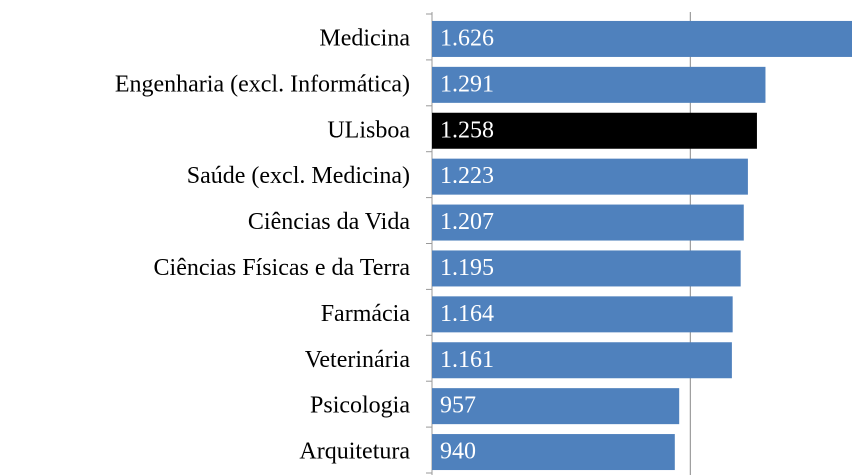  I want to click on value-label: 1.195, so click(467, 268).